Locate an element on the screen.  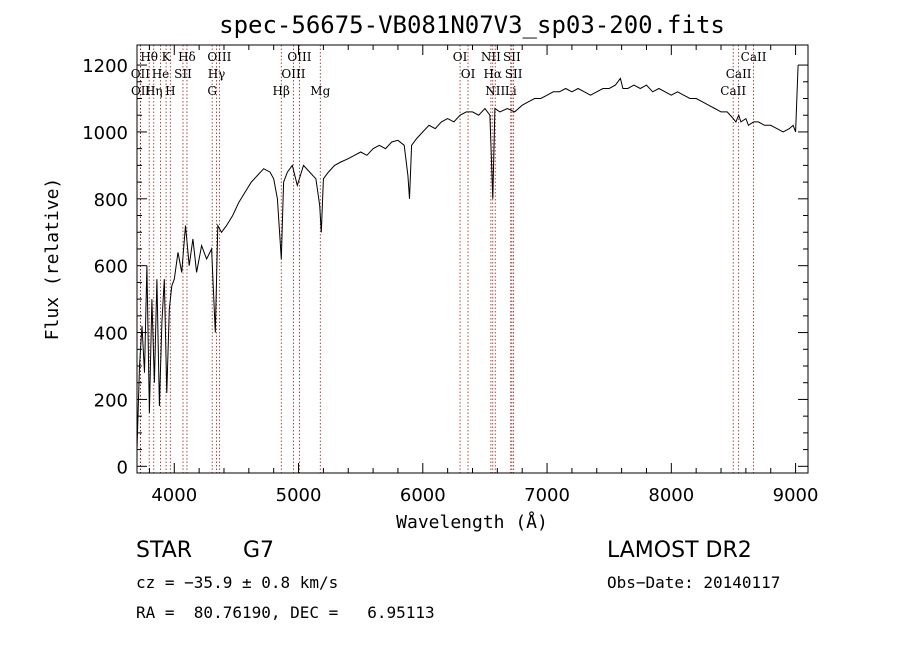
y-axis-label: Flux (relative) is located at coordinates (52, 259).